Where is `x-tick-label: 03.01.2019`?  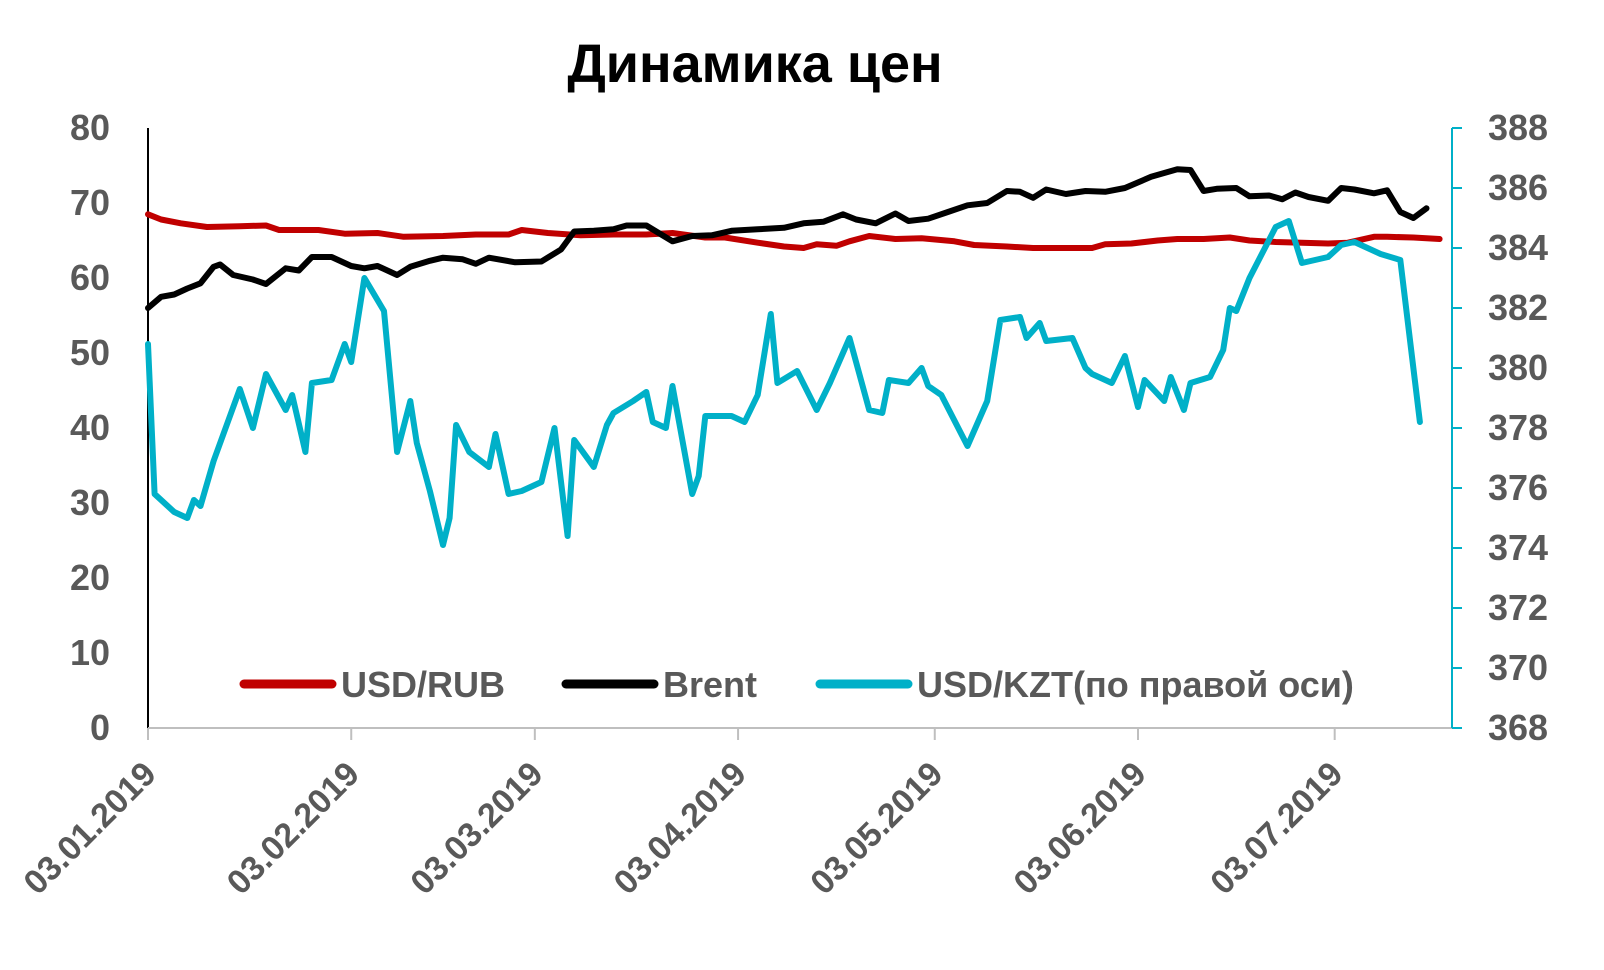 x-tick-label: 03.01.2019 is located at coordinates (89, 828).